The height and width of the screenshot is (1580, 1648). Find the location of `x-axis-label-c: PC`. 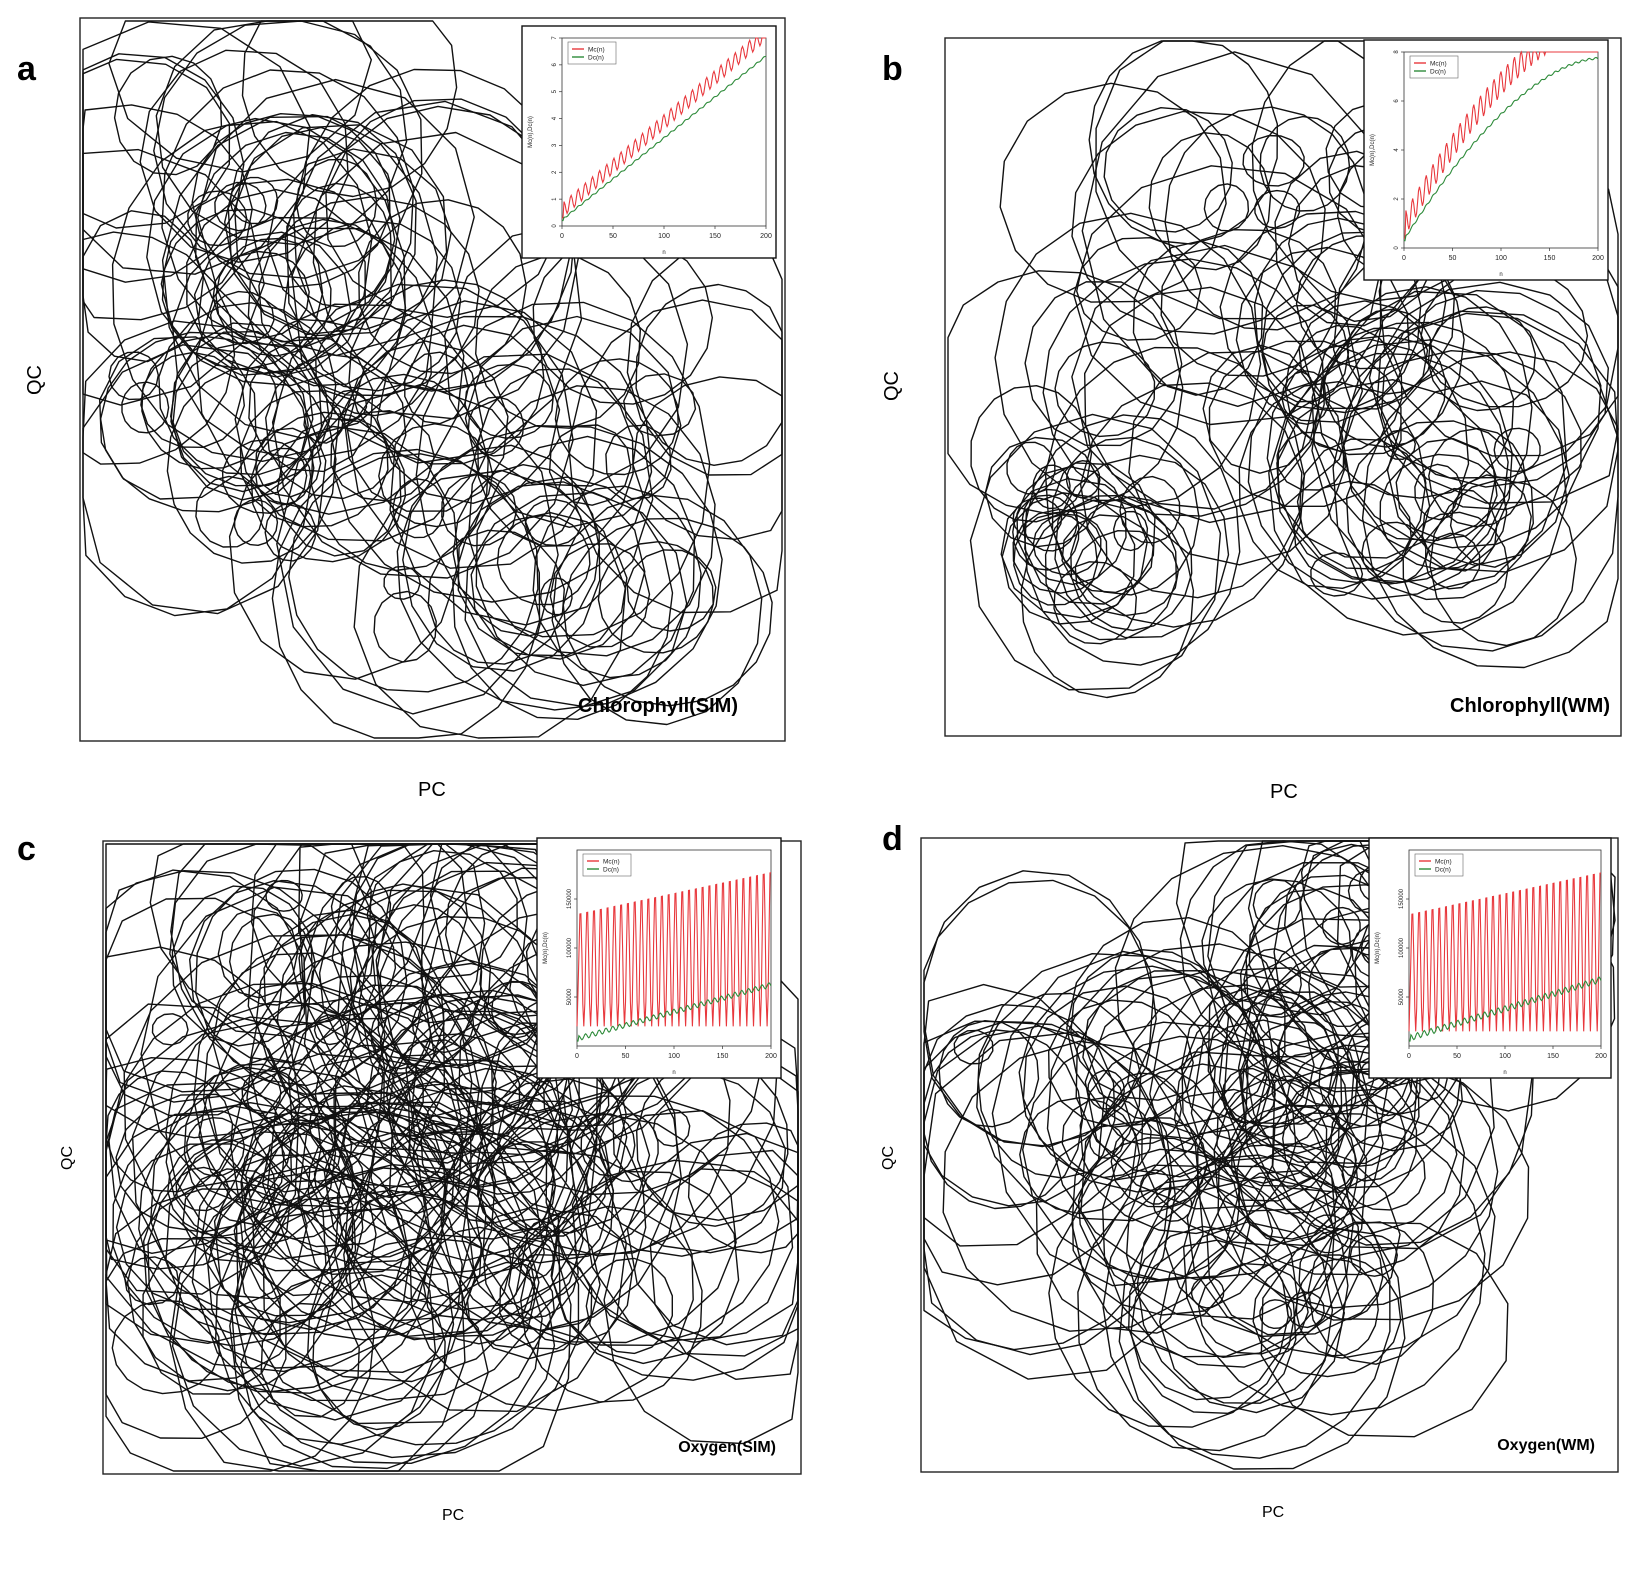

x-axis-label-c: PC is located at coordinates (453, 1515).